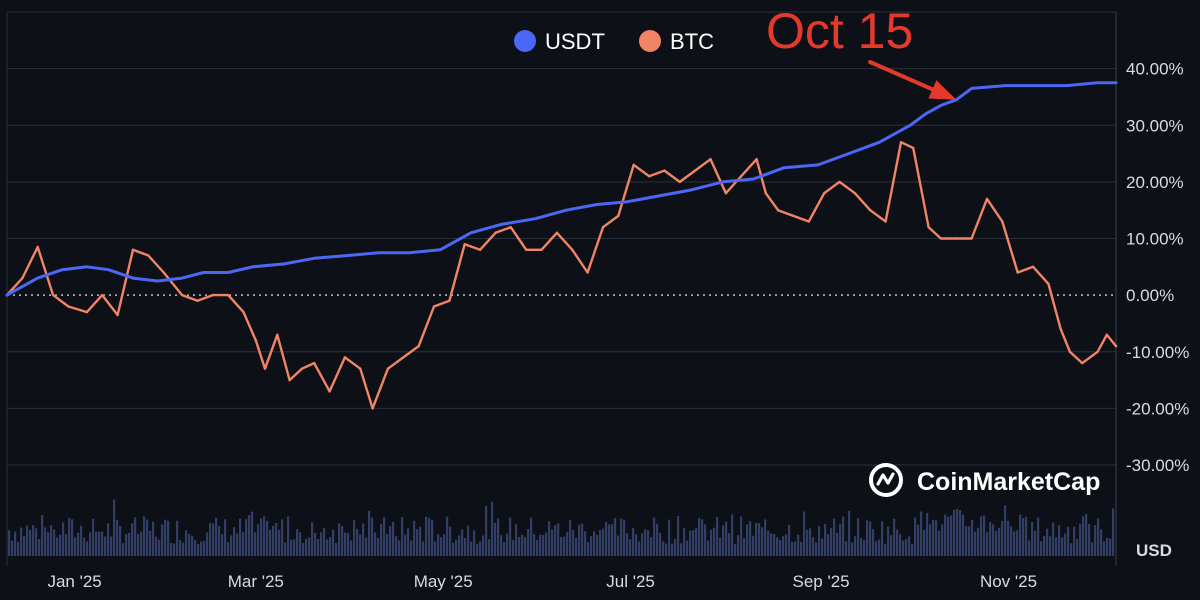 The width and height of the screenshot is (1200, 600). Describe the element at coordinates (1154, 550) in the screenshot. I see `currency-unit-label: USD` at that location.